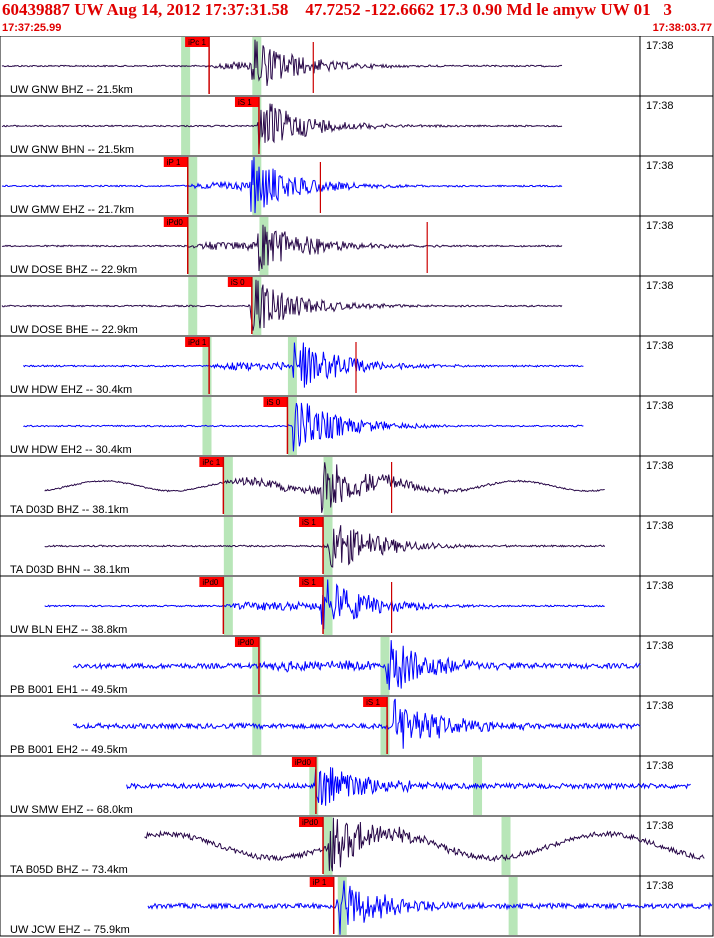 The image size is (714, 938). I want to click on trace-label: TA D03D BHN -- 38.1km, so click(70, 570).